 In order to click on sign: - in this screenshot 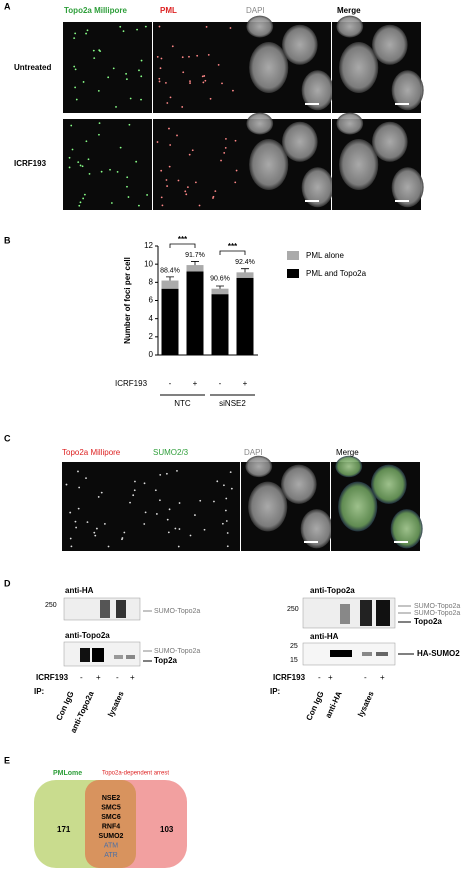, I will do `click(319, 677)`.